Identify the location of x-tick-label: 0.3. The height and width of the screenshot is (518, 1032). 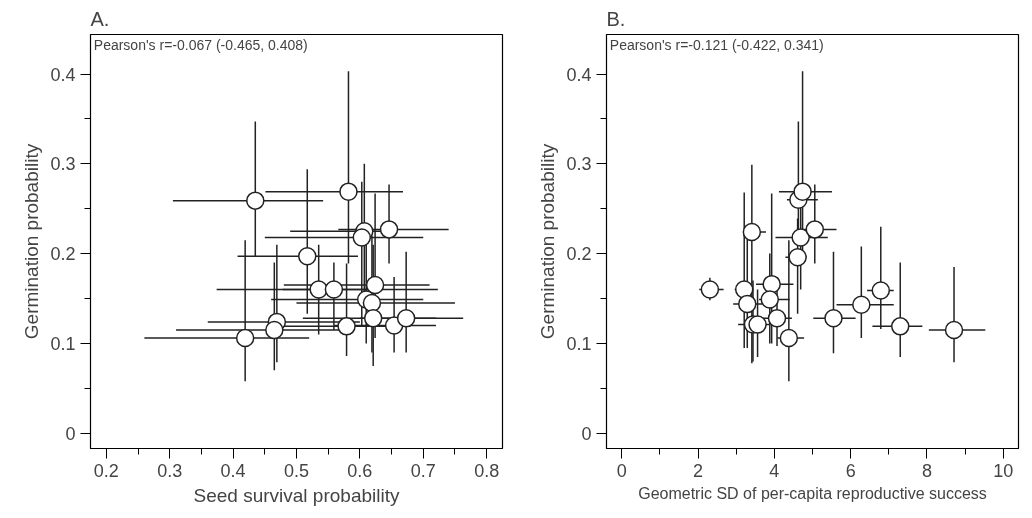
(170, 470).